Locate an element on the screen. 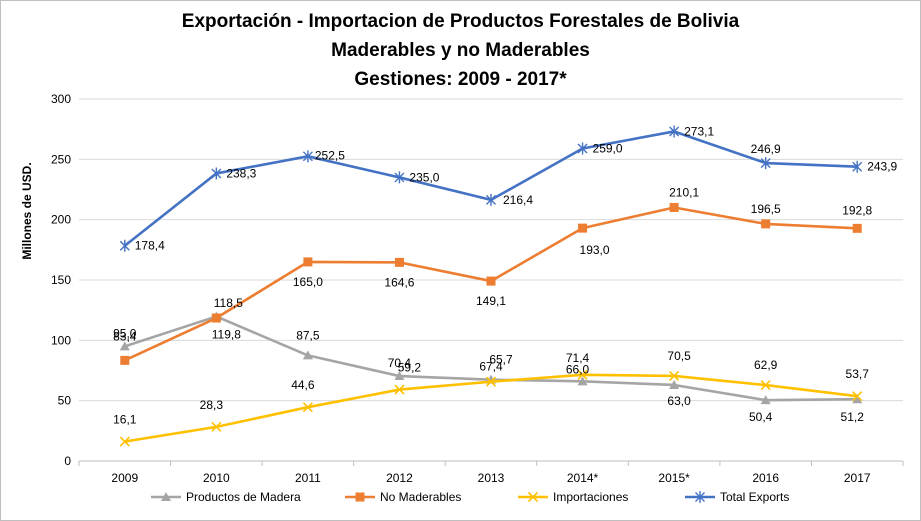 The height and width of the screenshot is (521, 921). x-tick-label: 2010 is located at coordinates (216, 478).